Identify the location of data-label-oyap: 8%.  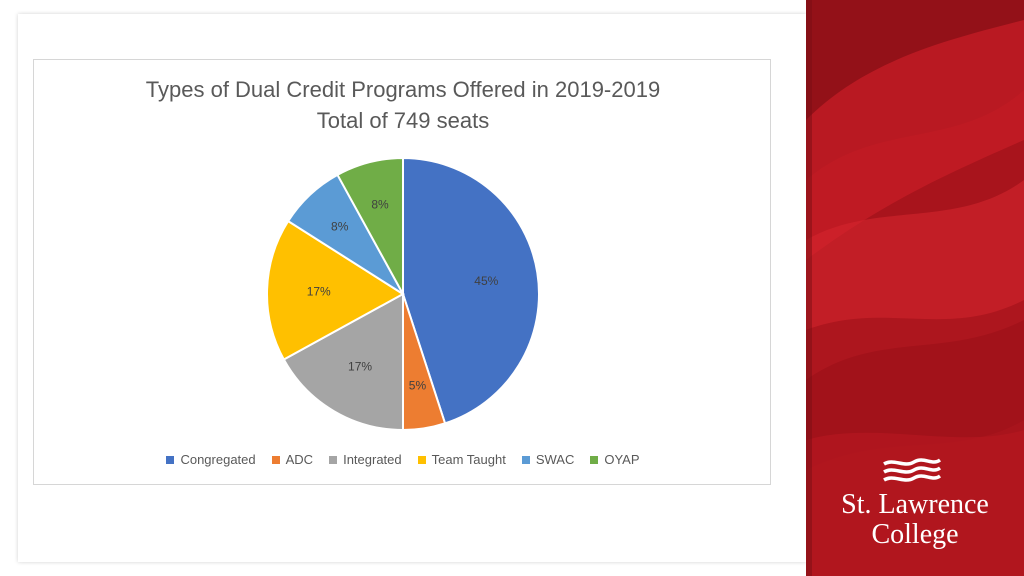
(380, 204).